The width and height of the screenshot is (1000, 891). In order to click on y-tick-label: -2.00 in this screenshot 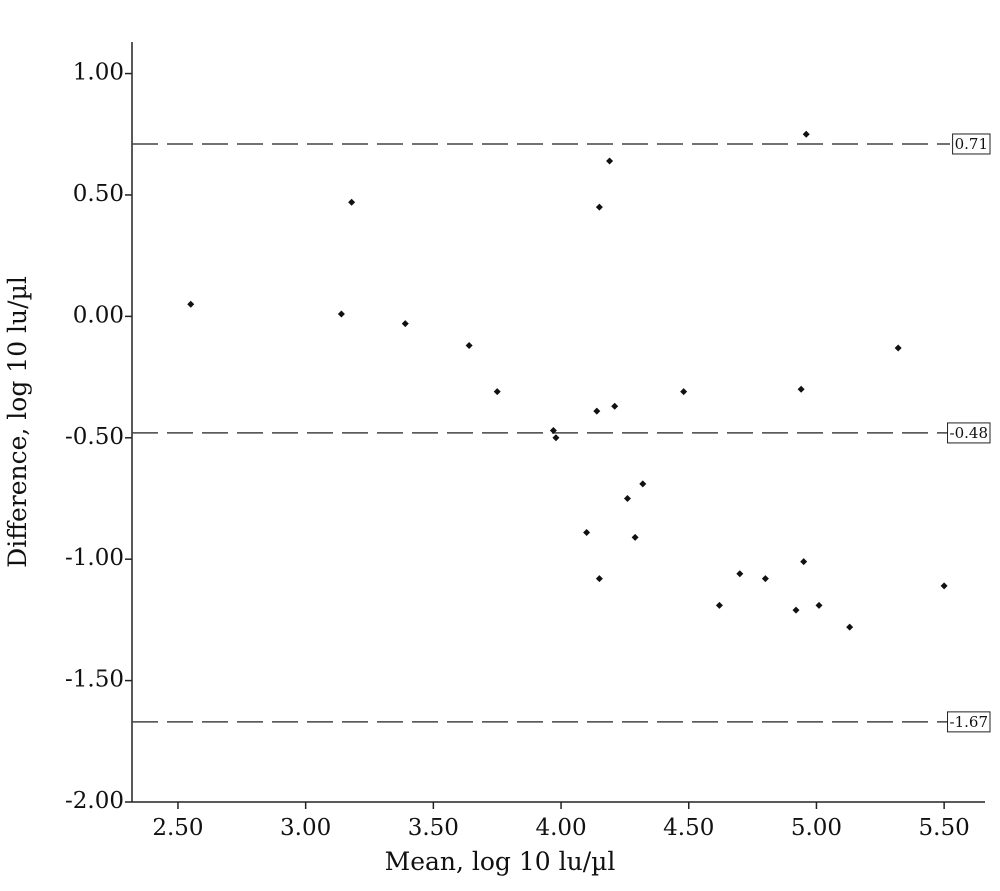, I will do `click(94, 801)`.